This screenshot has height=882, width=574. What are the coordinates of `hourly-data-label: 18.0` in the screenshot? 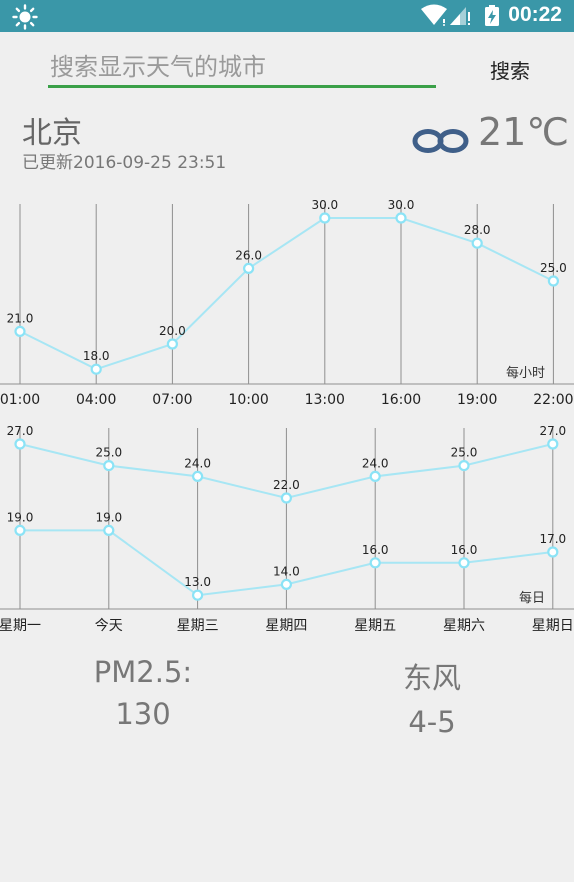 It's located at (96, 356).